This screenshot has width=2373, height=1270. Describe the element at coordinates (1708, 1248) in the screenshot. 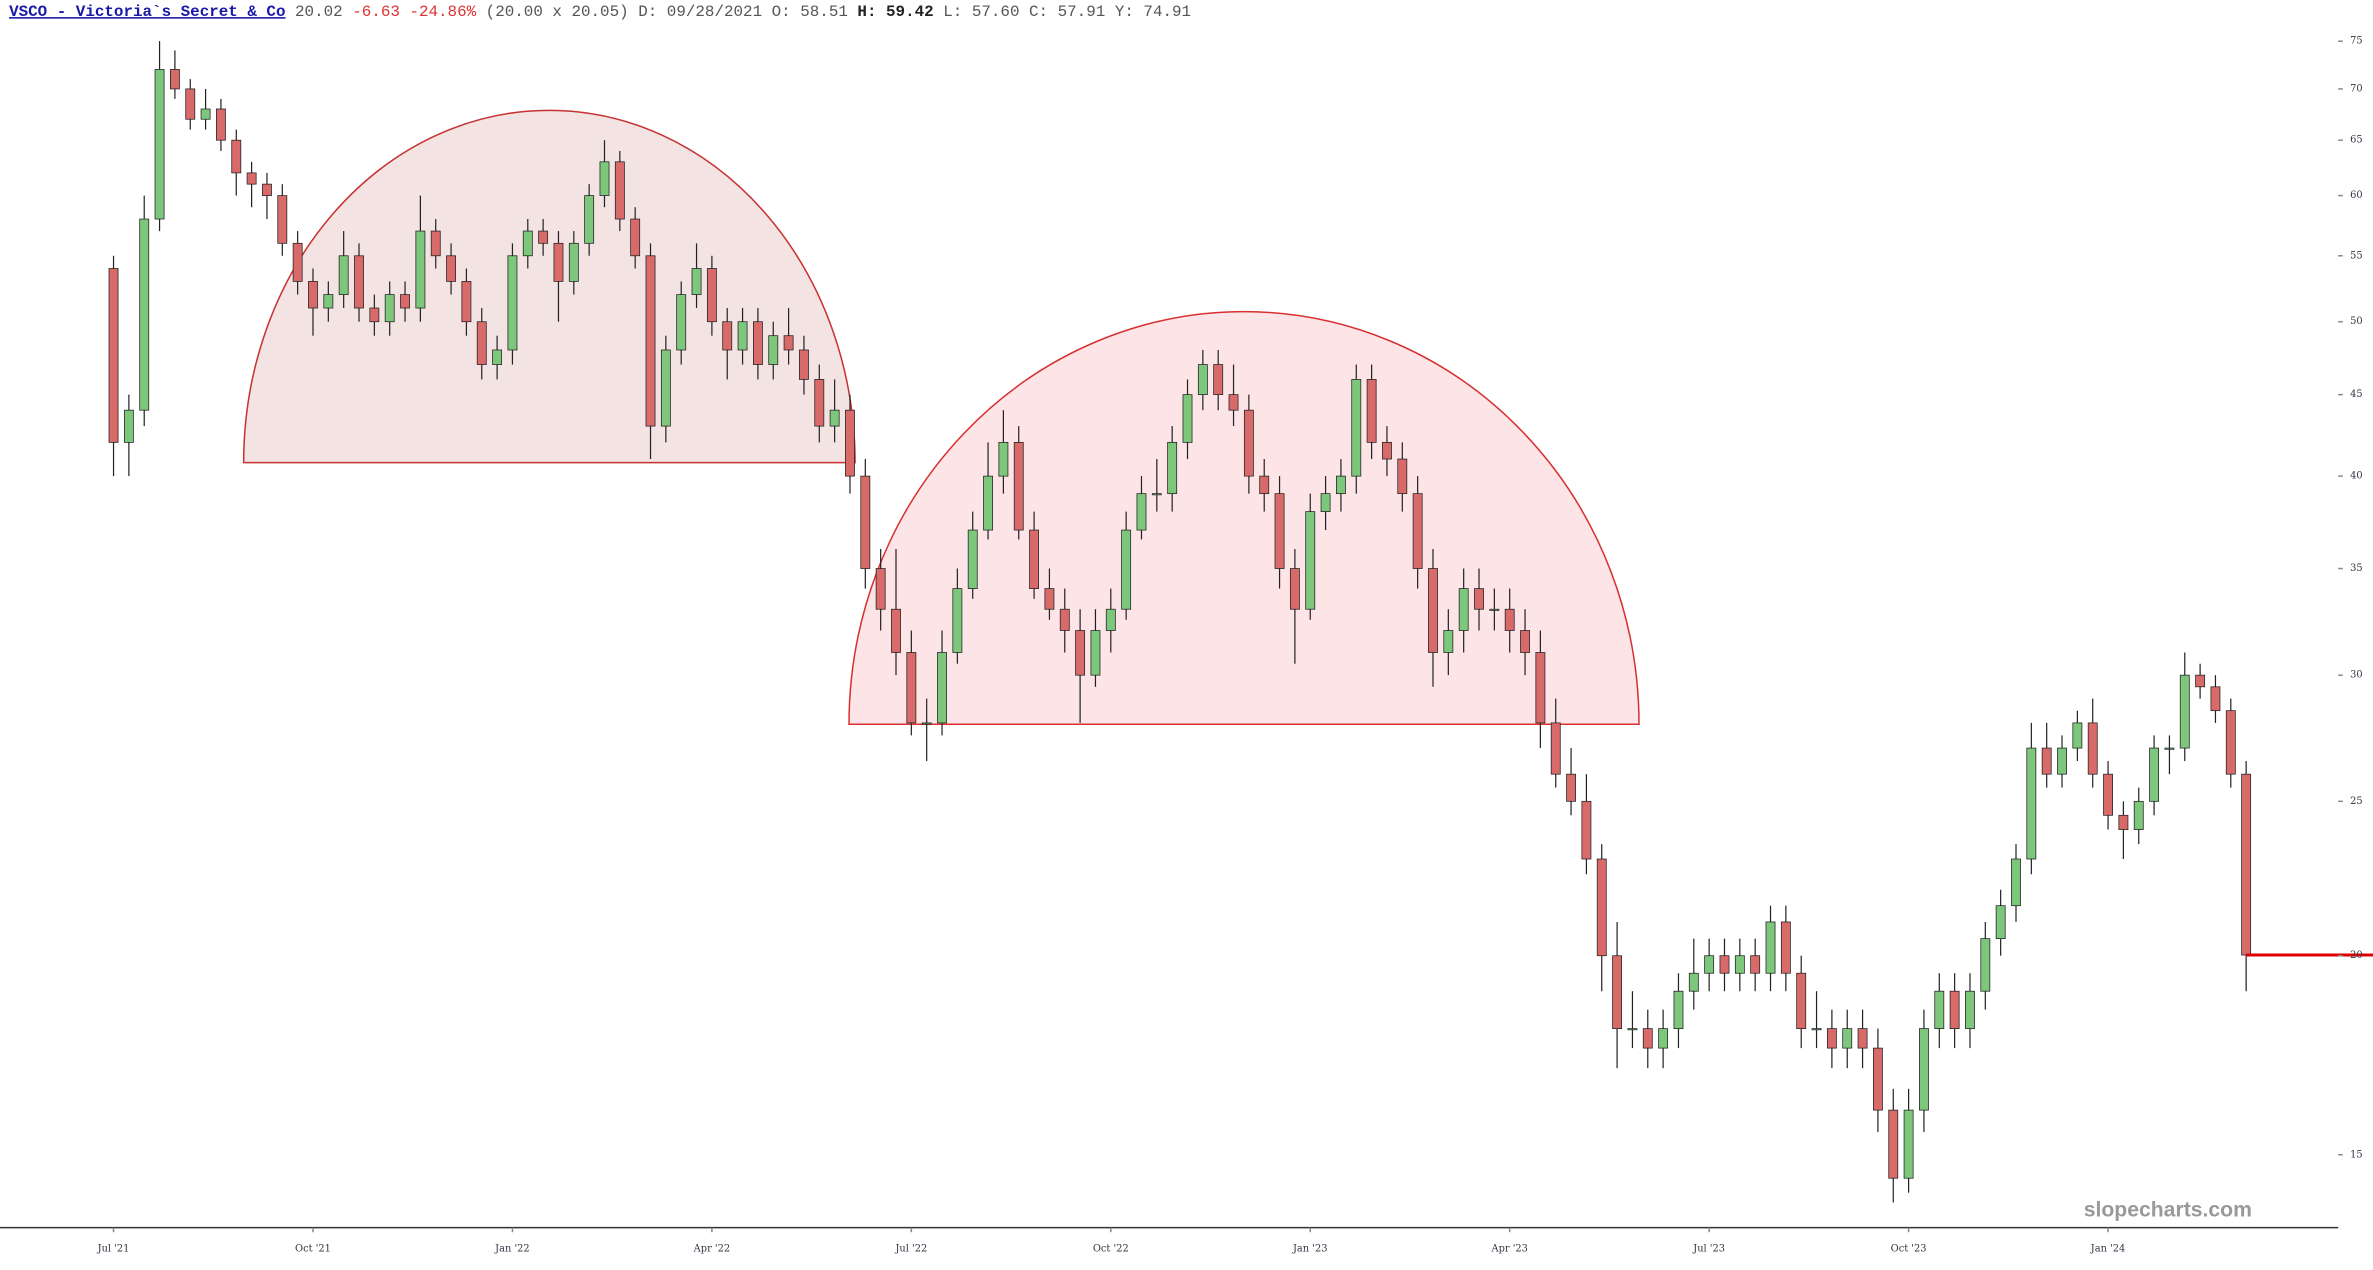

I see `x-tick-label: Jul '23` at that location.